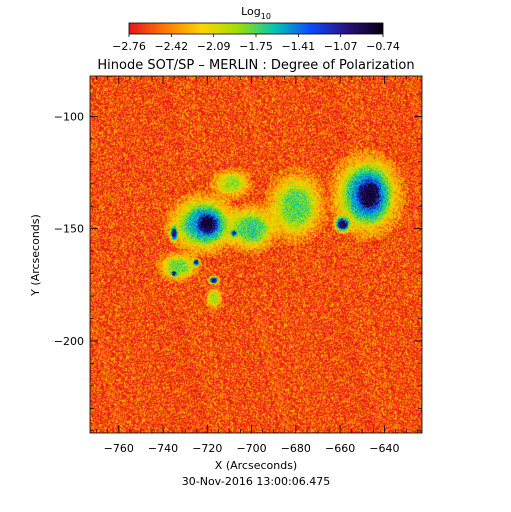  Describe the element at coordinates (69, 229) in the screenshot. I see `y-tick-label: −150` at that location.